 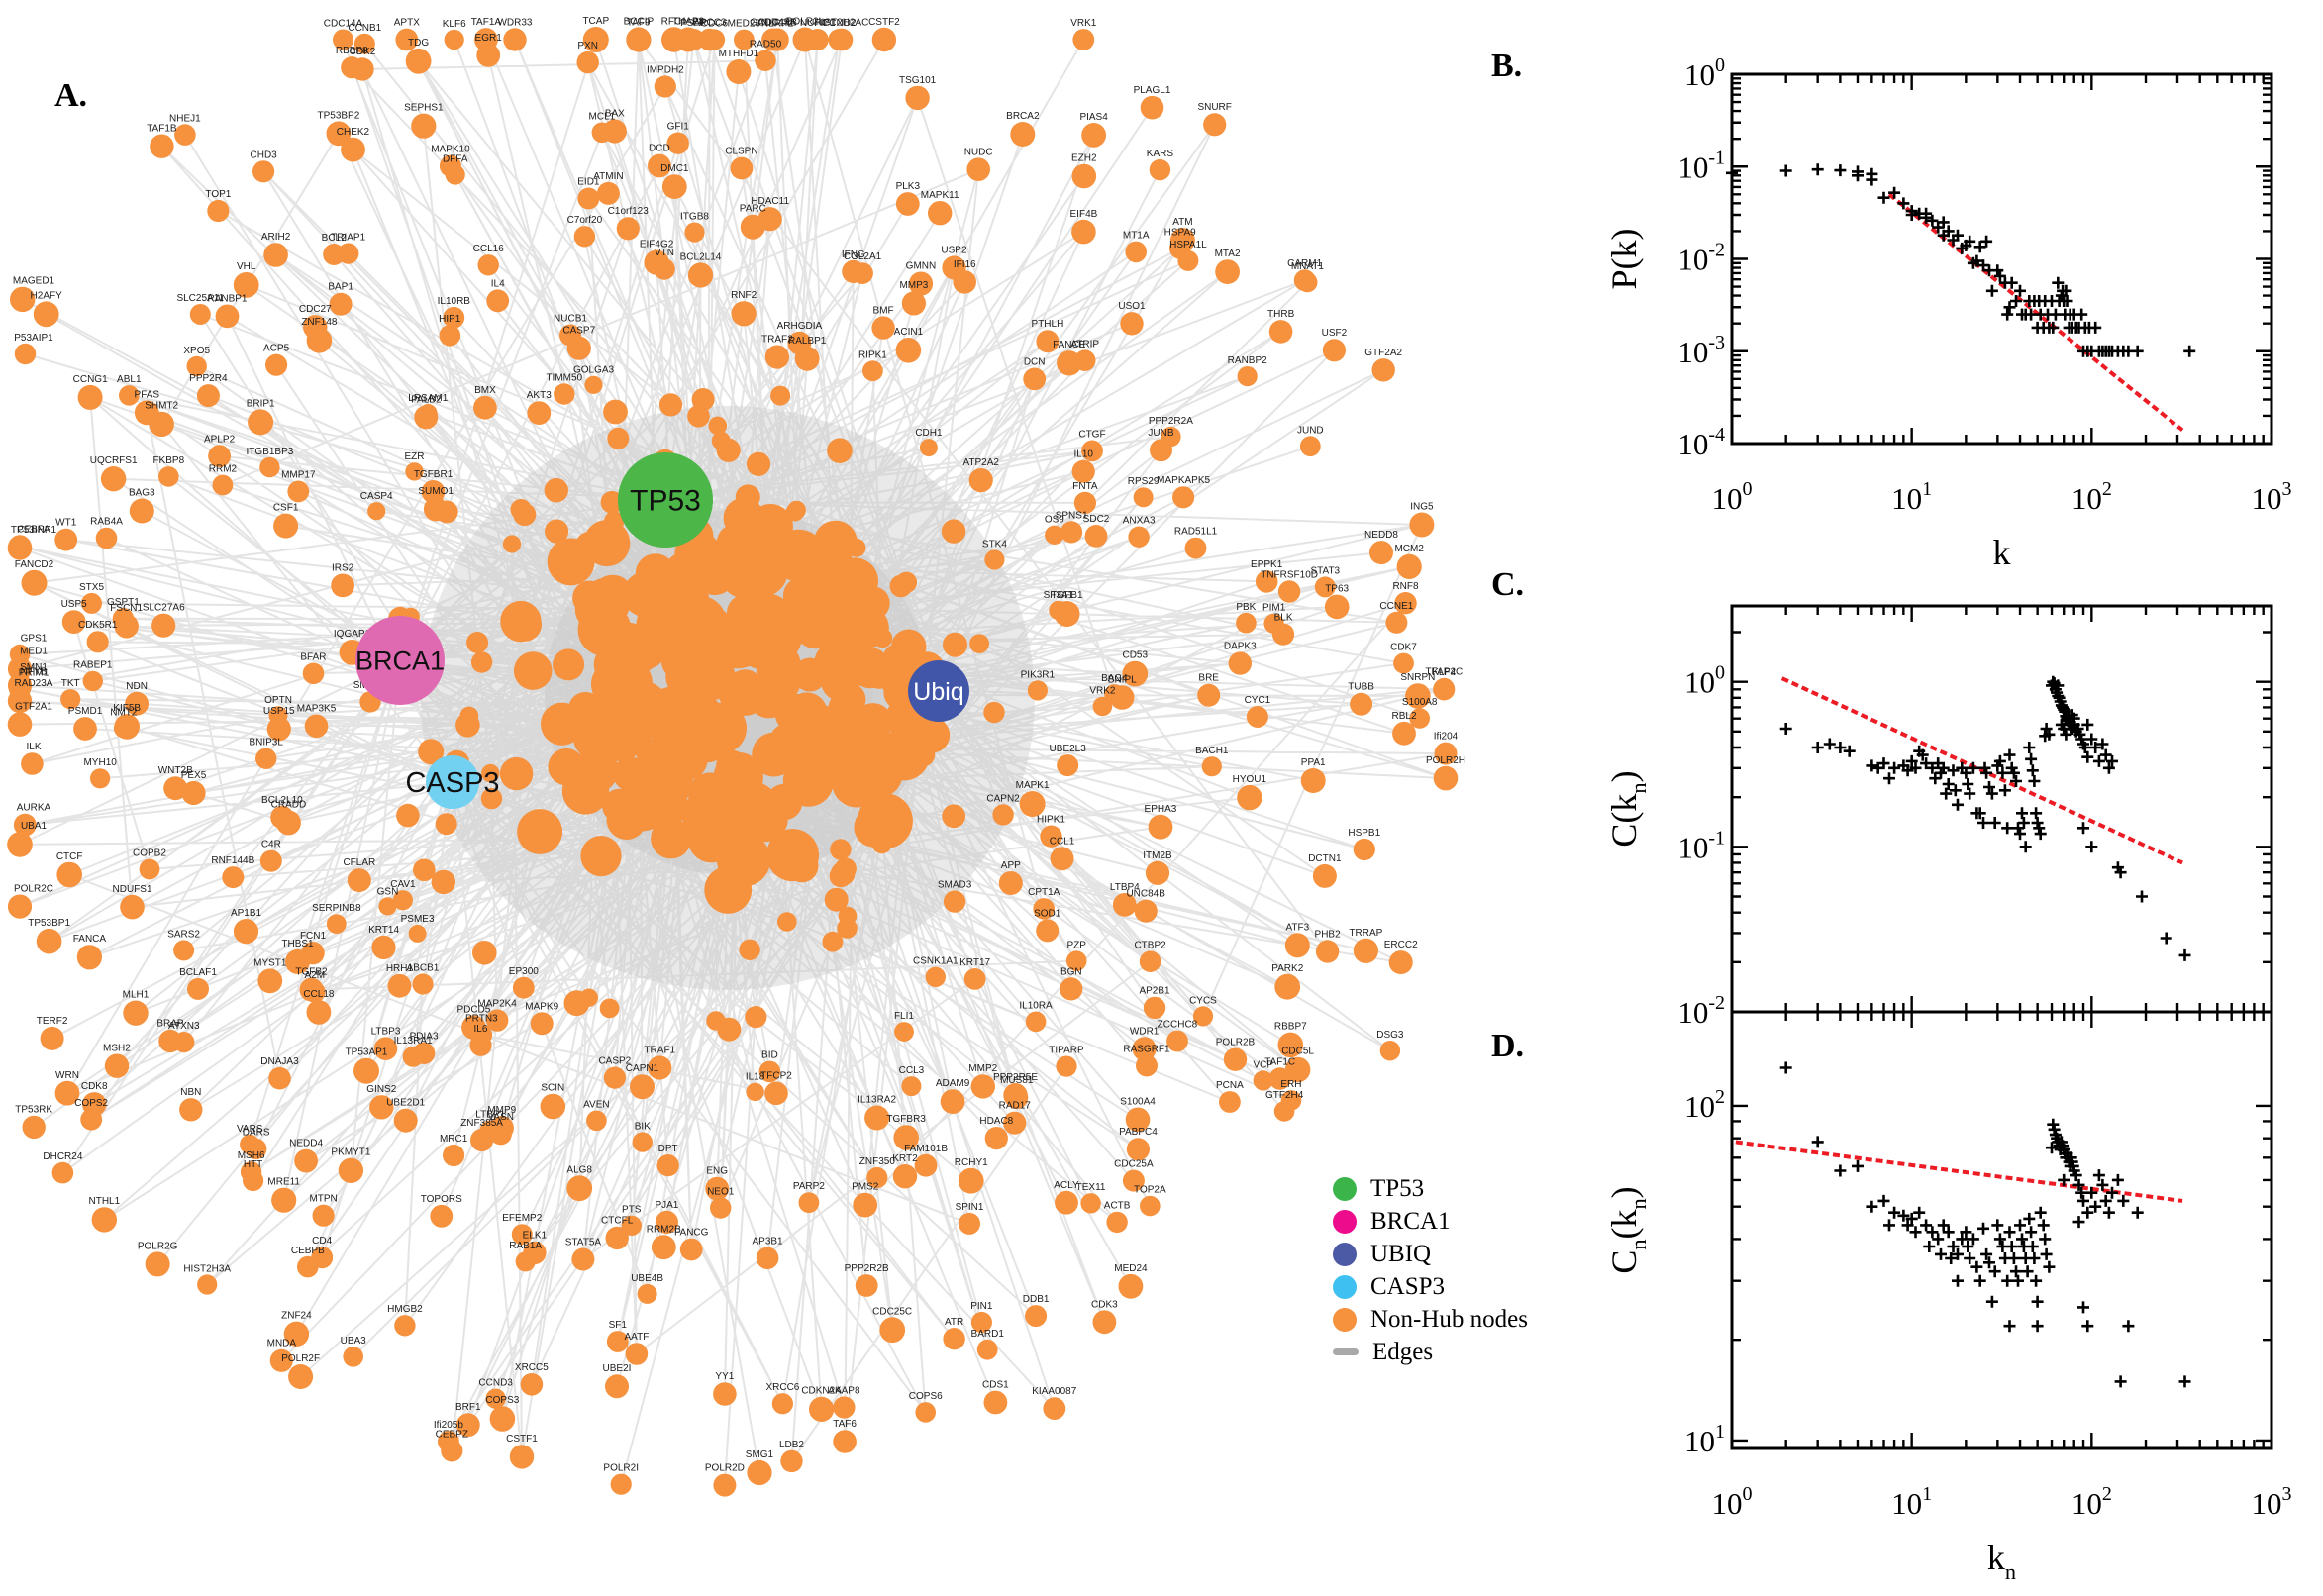 I want to click on gene-label: SEPHS1, so click(x=424, y=108).